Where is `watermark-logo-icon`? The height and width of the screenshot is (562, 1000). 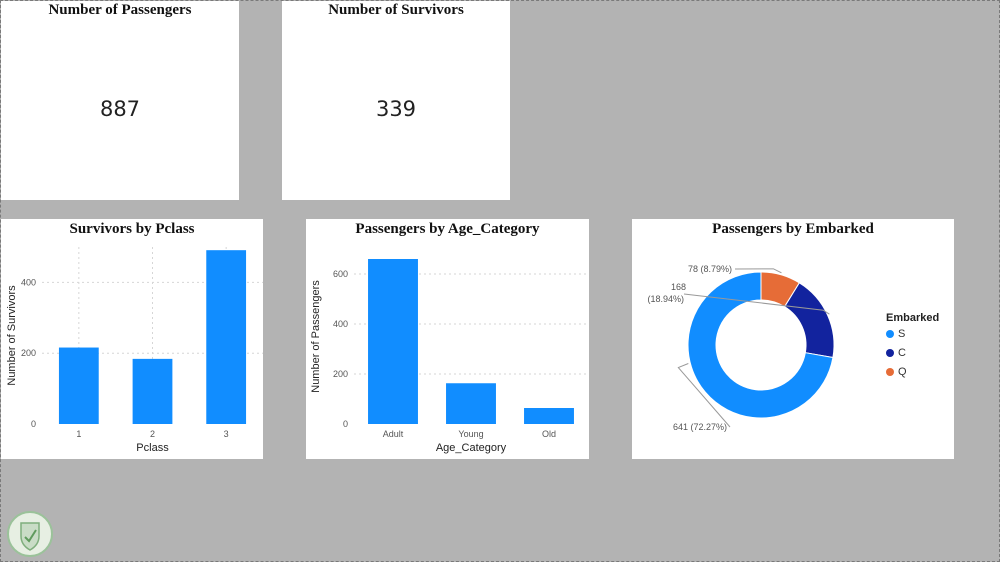
watermark-logo-icon is located at coordinates (30, 534).